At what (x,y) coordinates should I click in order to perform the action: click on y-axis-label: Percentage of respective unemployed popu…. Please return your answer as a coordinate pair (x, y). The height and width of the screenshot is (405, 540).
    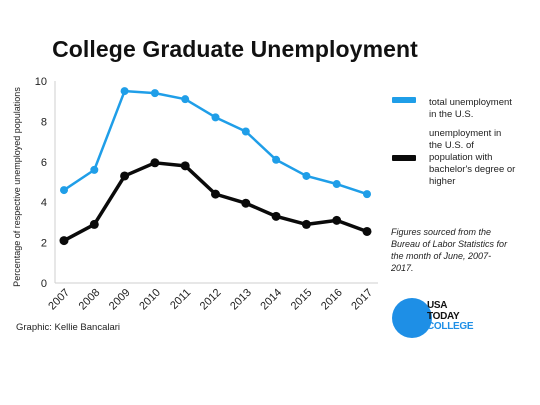
    Looking at the image, I should click on (17, 187).